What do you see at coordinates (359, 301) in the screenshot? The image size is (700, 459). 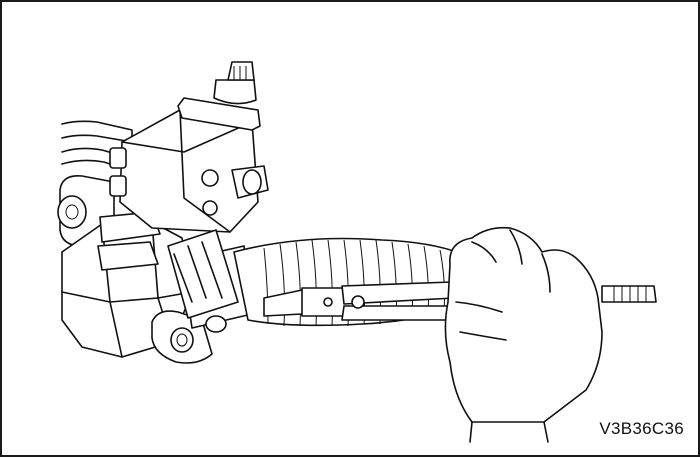 I see `clamp-pliers-tool` at bounding box center [359, 301].